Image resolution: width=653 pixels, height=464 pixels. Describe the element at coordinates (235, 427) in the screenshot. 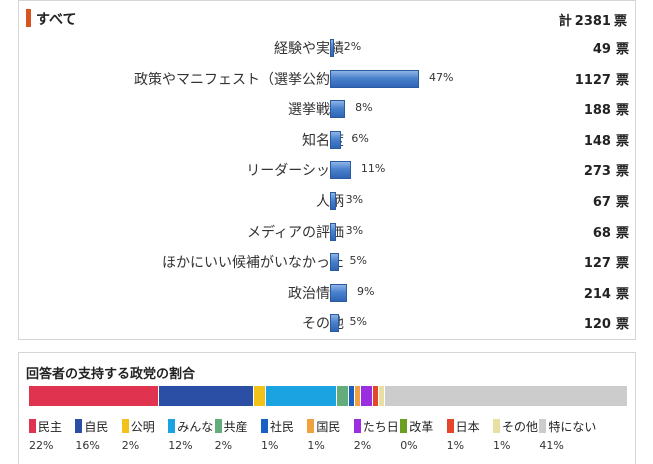

I see `legend-label: 共産` at that location.